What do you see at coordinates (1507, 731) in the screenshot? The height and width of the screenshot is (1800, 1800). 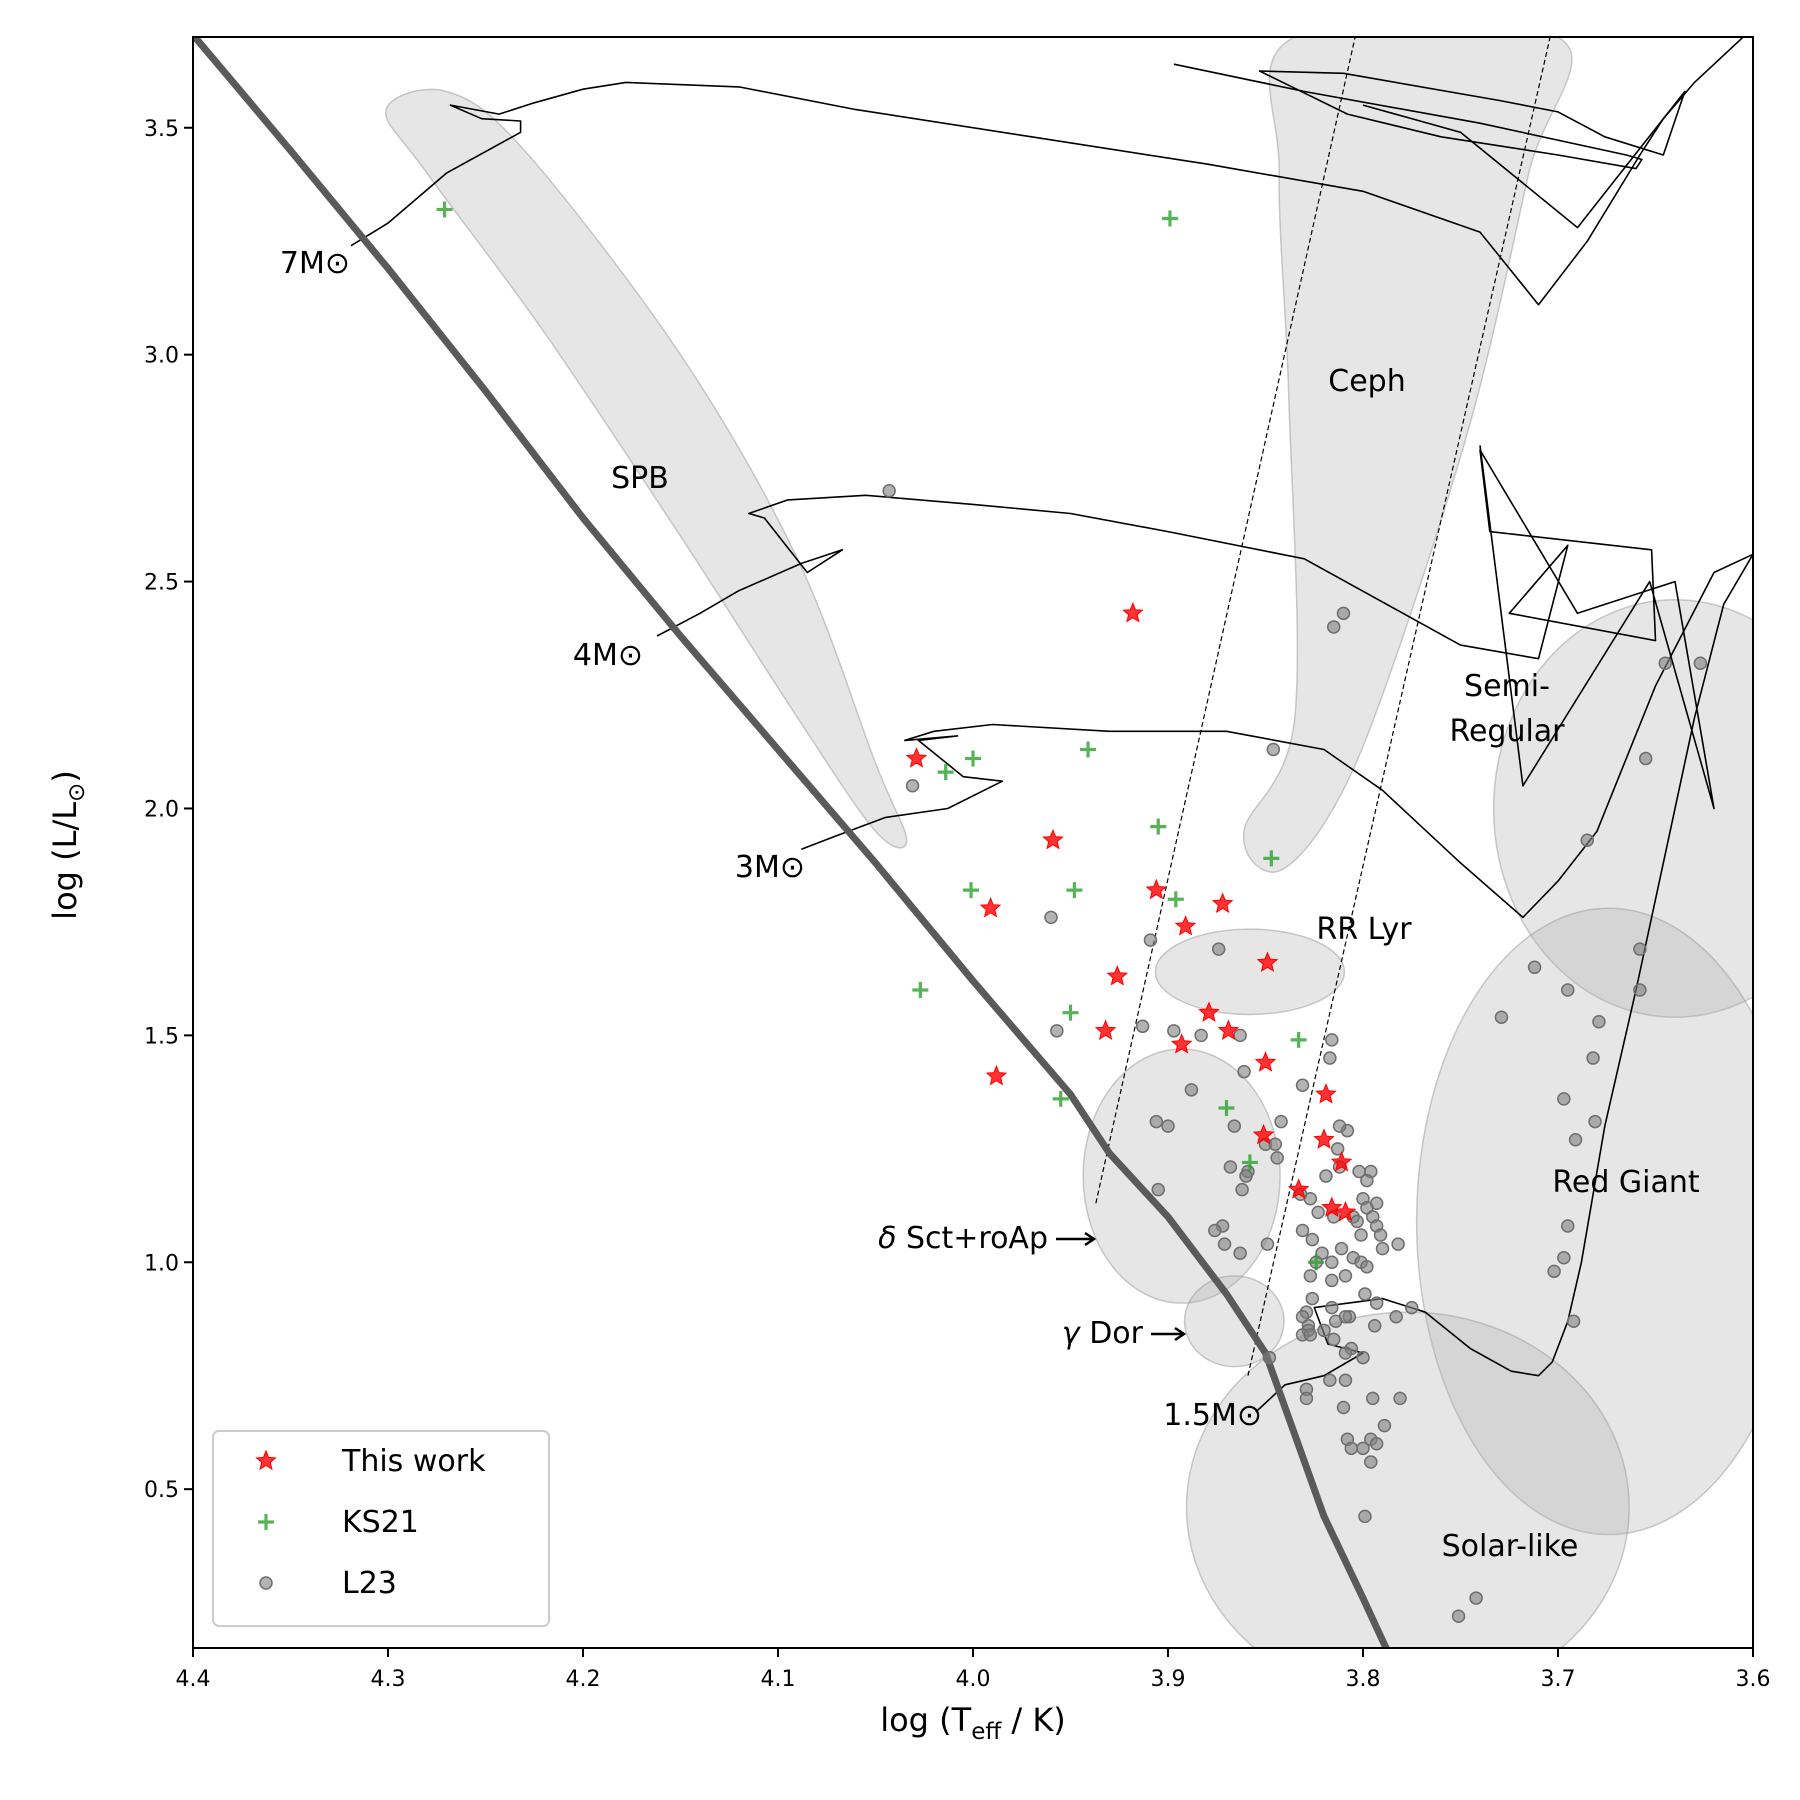 I see `semi-regular-label-line2: Regular` at bounding box center [1507, 731].